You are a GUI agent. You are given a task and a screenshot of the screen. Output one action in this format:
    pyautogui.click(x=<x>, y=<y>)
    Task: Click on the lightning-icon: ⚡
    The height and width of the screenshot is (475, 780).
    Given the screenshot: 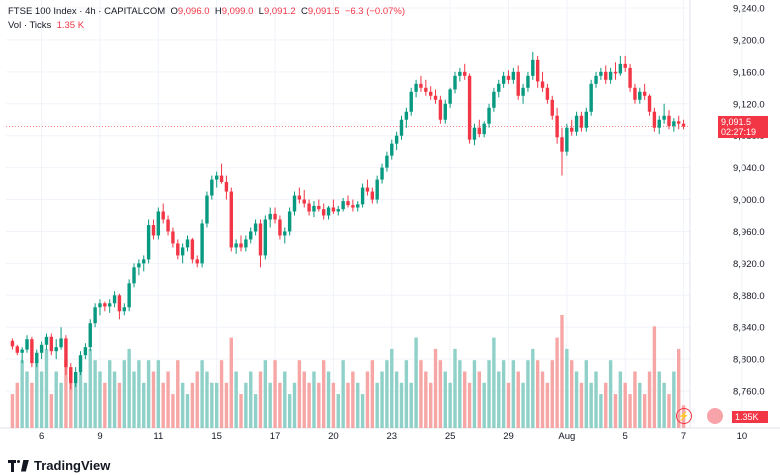 What is the action you would take?
    pyautogui.click(x=684, y=416)
    